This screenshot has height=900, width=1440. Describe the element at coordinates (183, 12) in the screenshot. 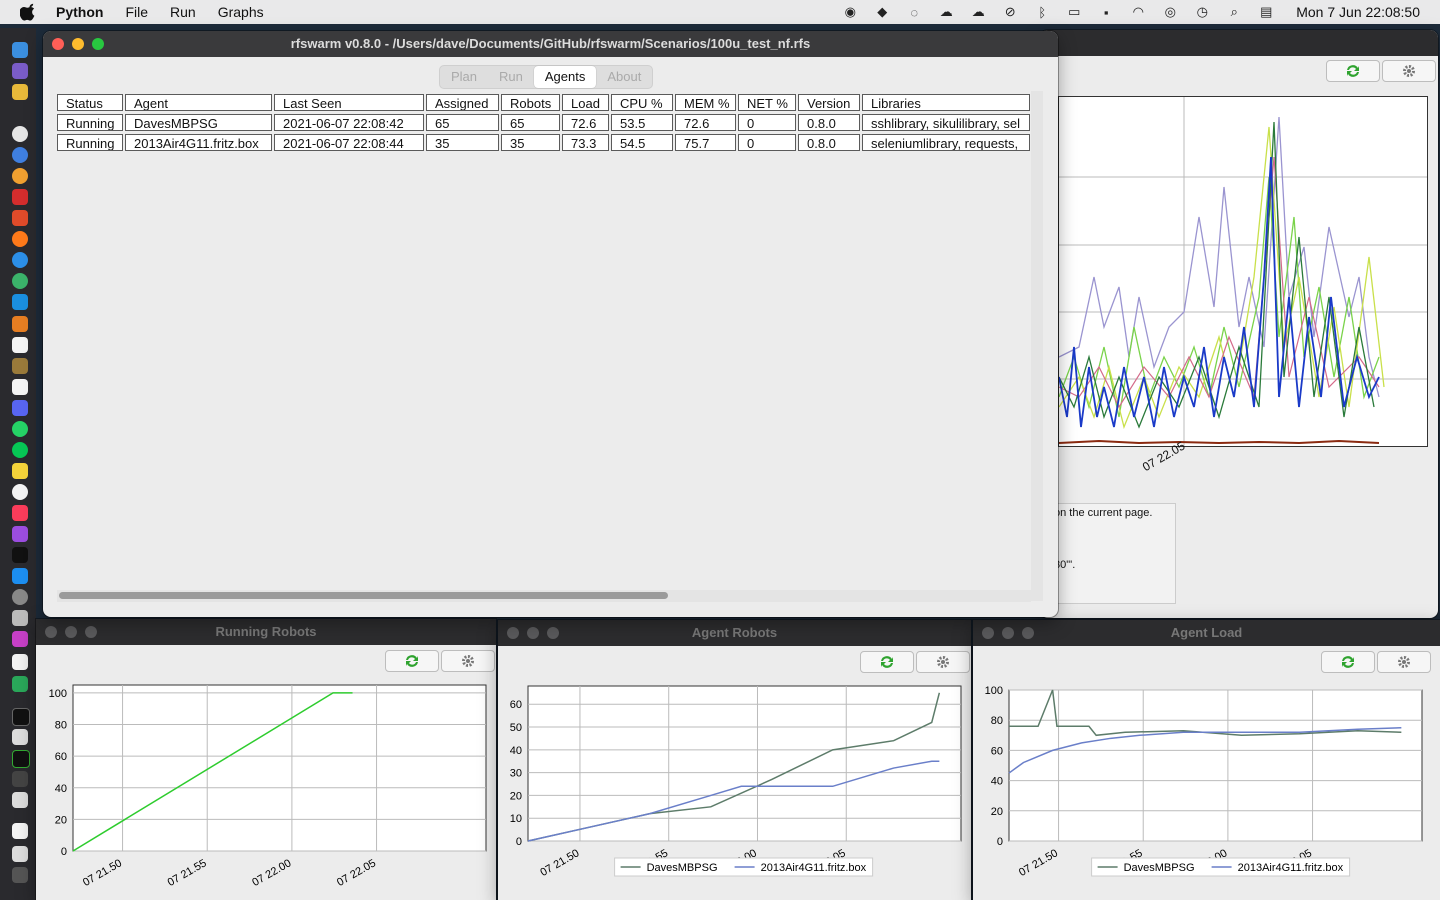

I see `menu-run: Run` at that location.